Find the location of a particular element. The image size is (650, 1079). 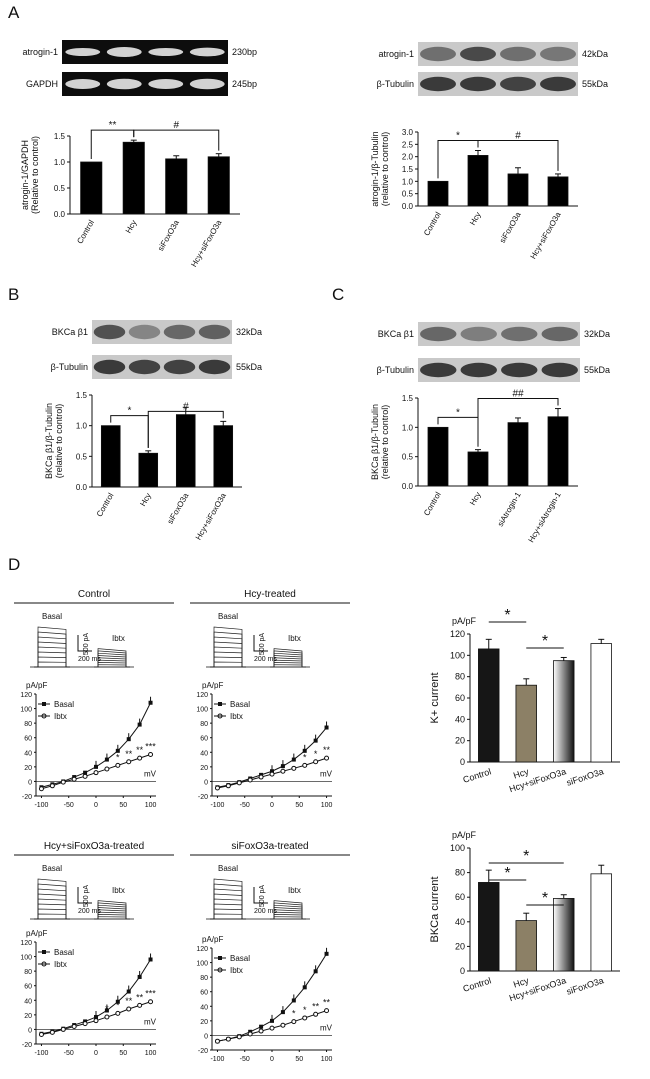

y-axis-label: (relative to control) is located at coordinates (59, 441).